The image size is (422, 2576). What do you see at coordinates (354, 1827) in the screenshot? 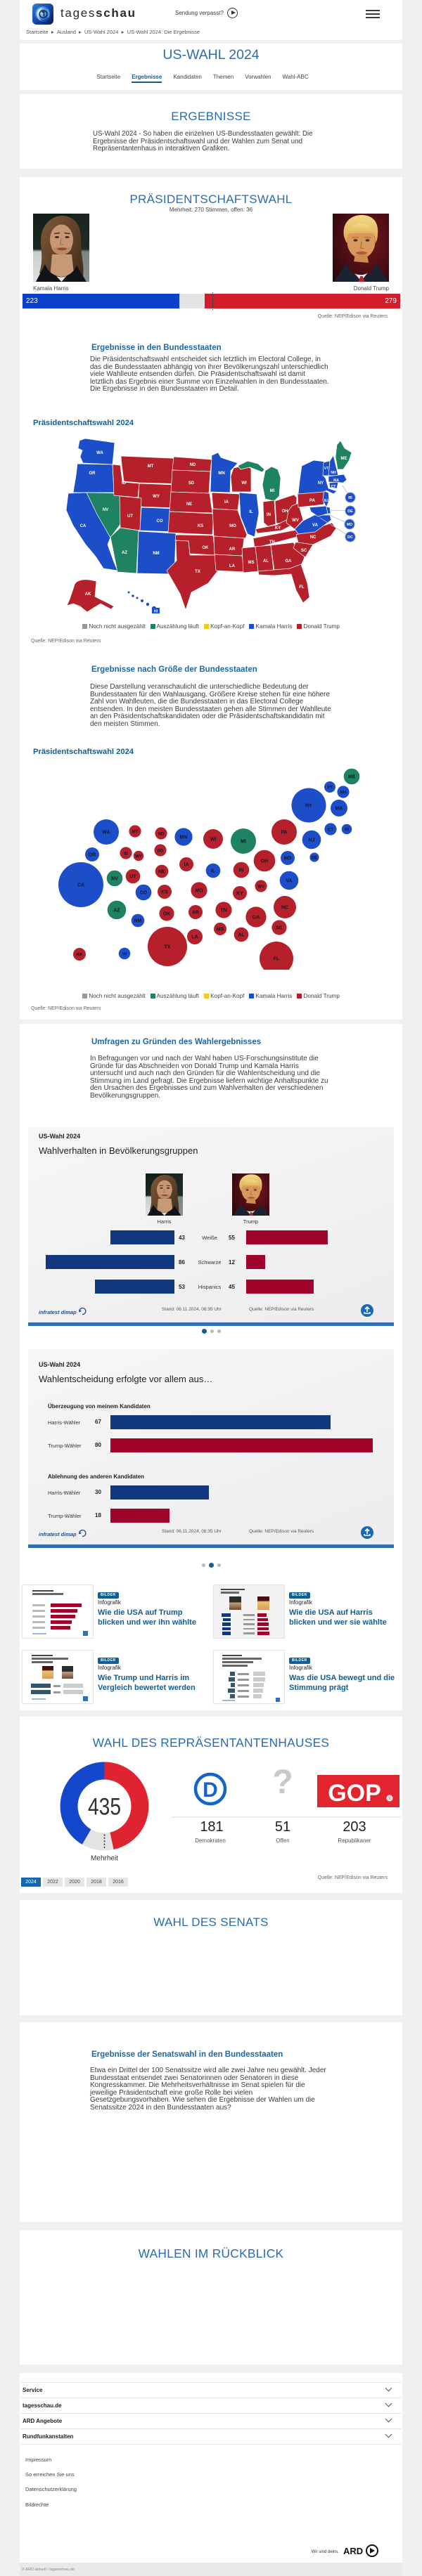
I see `svg-text: 203` at bounding box center [354, 1827].